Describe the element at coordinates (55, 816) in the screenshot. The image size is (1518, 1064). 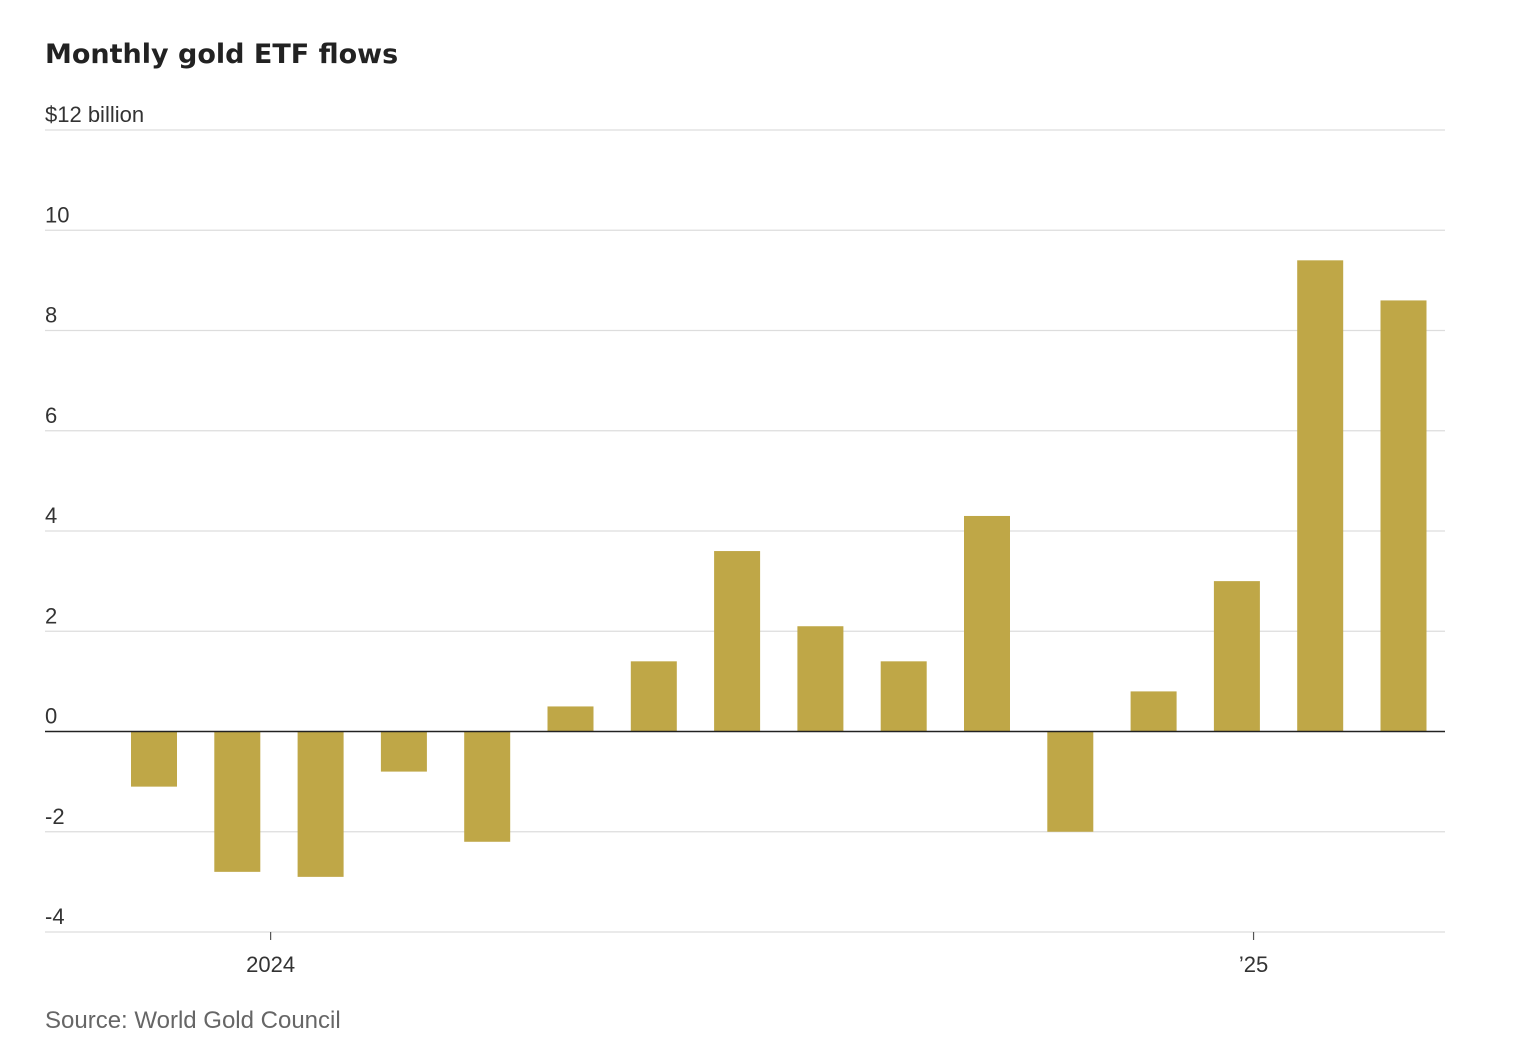
I see `y-tick-label: -2` at that location.